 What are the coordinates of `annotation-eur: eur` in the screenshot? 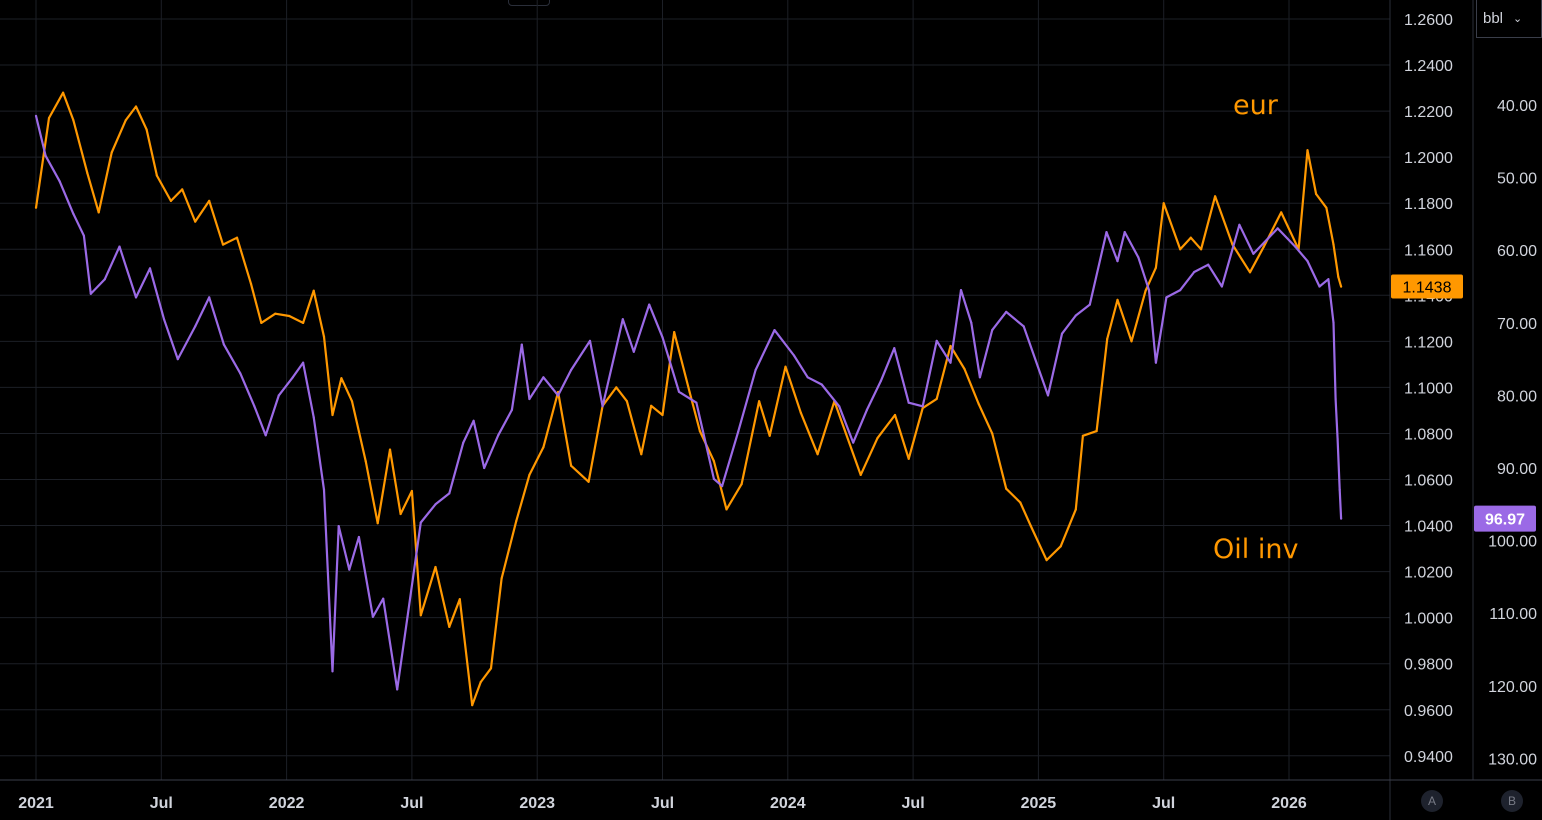 It's located at (1256, 105).